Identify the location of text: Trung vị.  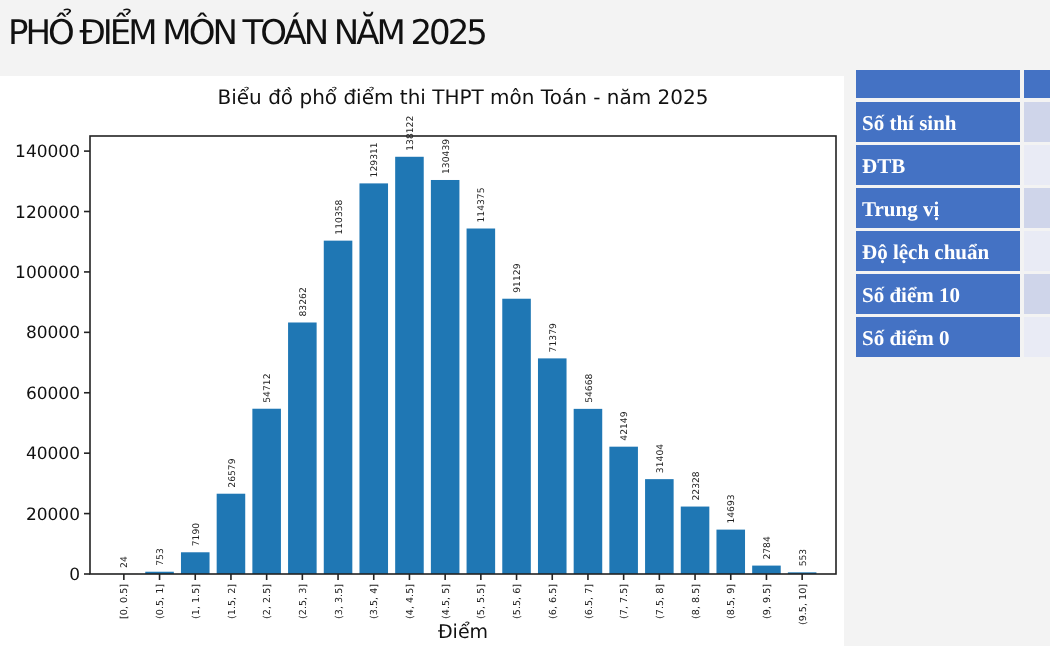
(901, 211).